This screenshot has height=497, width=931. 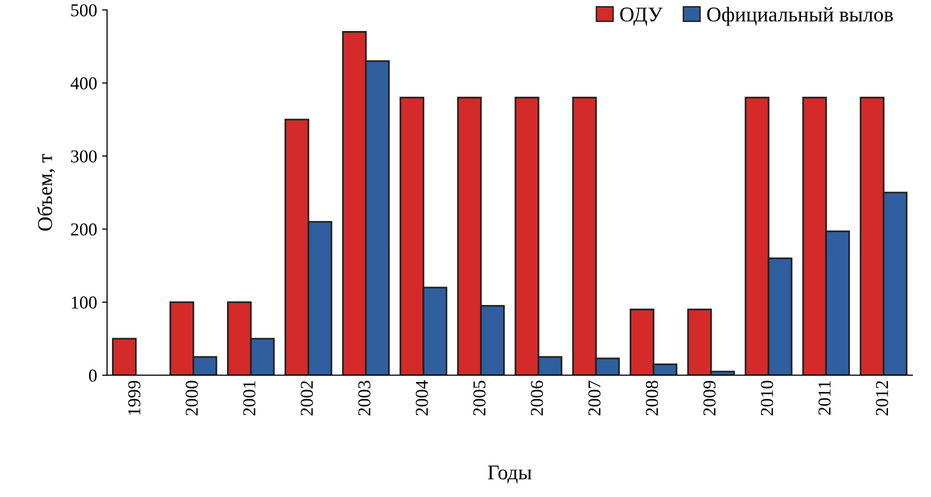 I want to click on x-tick-label: 2005, so click(x=479, y=398).